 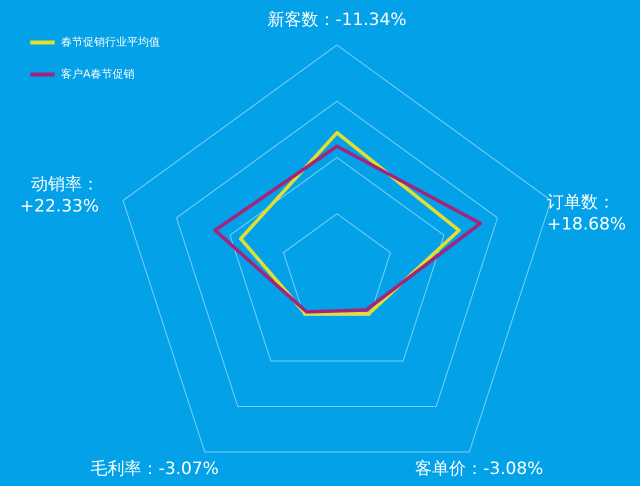 What do you see at coordinates (479, 469) in the screenshot?
I see `spoke-label: 客单价：-3.08%` at bounding box center [479, 469].